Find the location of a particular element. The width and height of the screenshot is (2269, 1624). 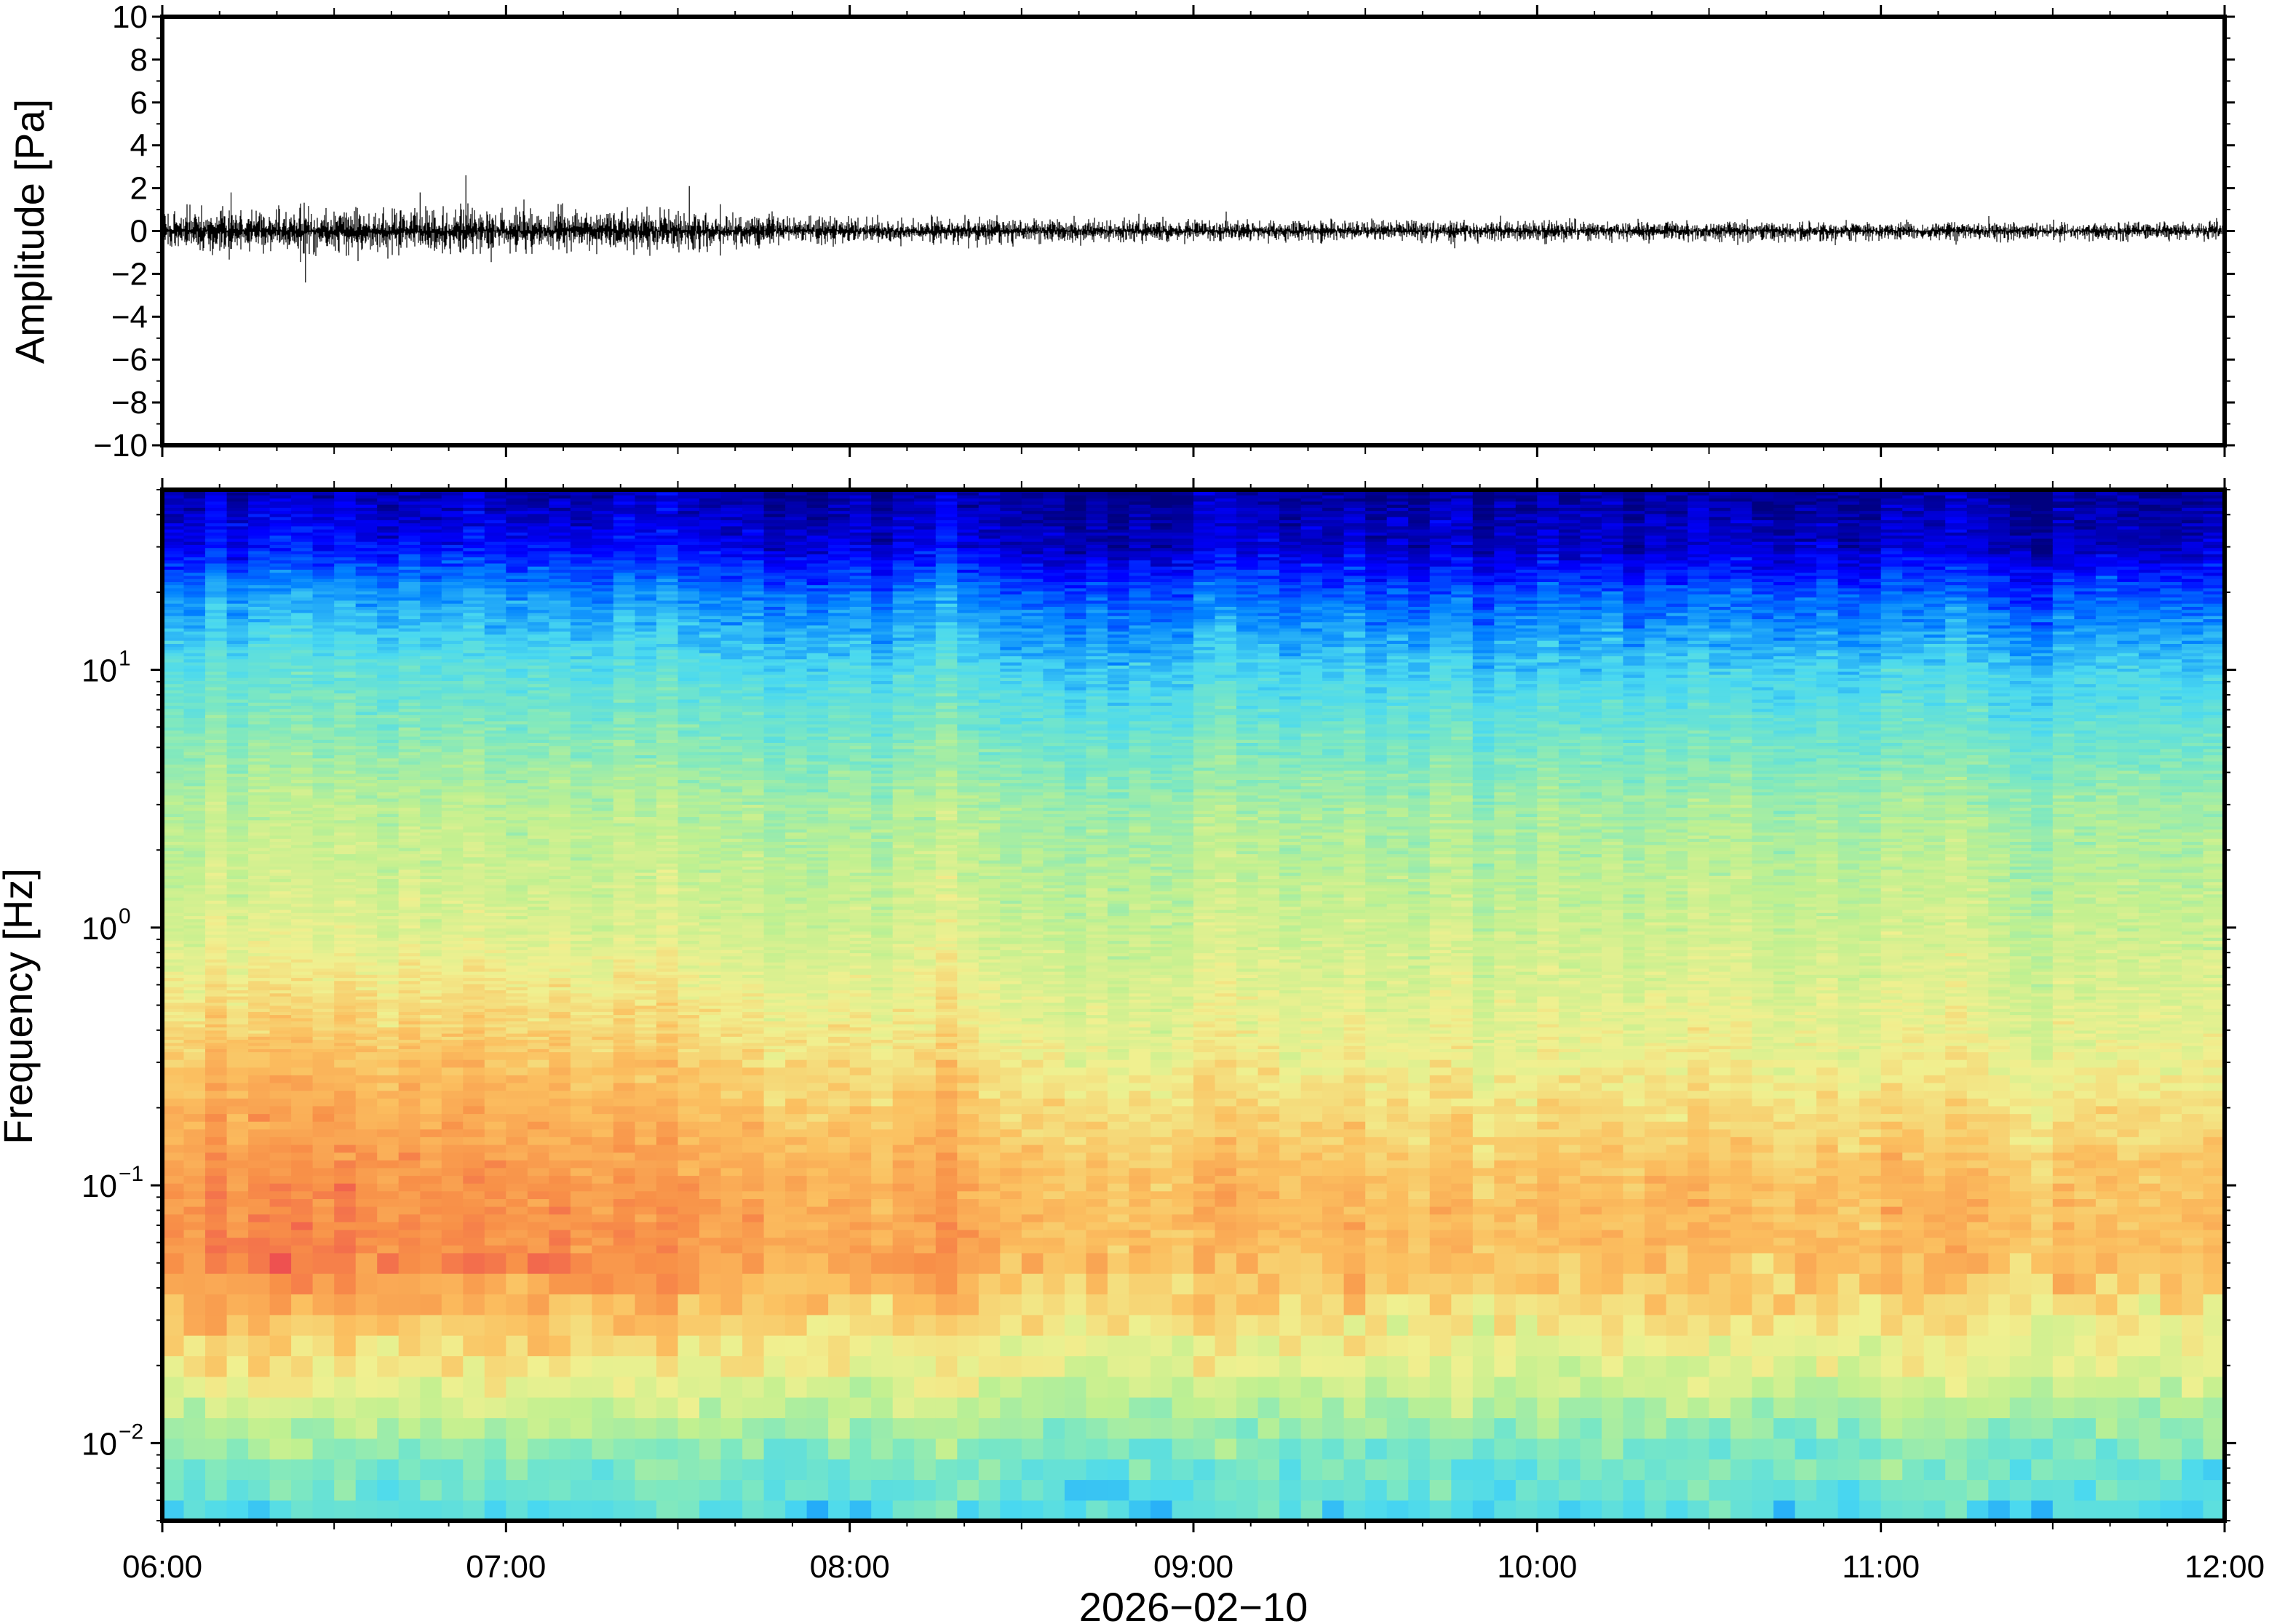

amplitude-tick-label: 8 is located at coordinates (139, 60).